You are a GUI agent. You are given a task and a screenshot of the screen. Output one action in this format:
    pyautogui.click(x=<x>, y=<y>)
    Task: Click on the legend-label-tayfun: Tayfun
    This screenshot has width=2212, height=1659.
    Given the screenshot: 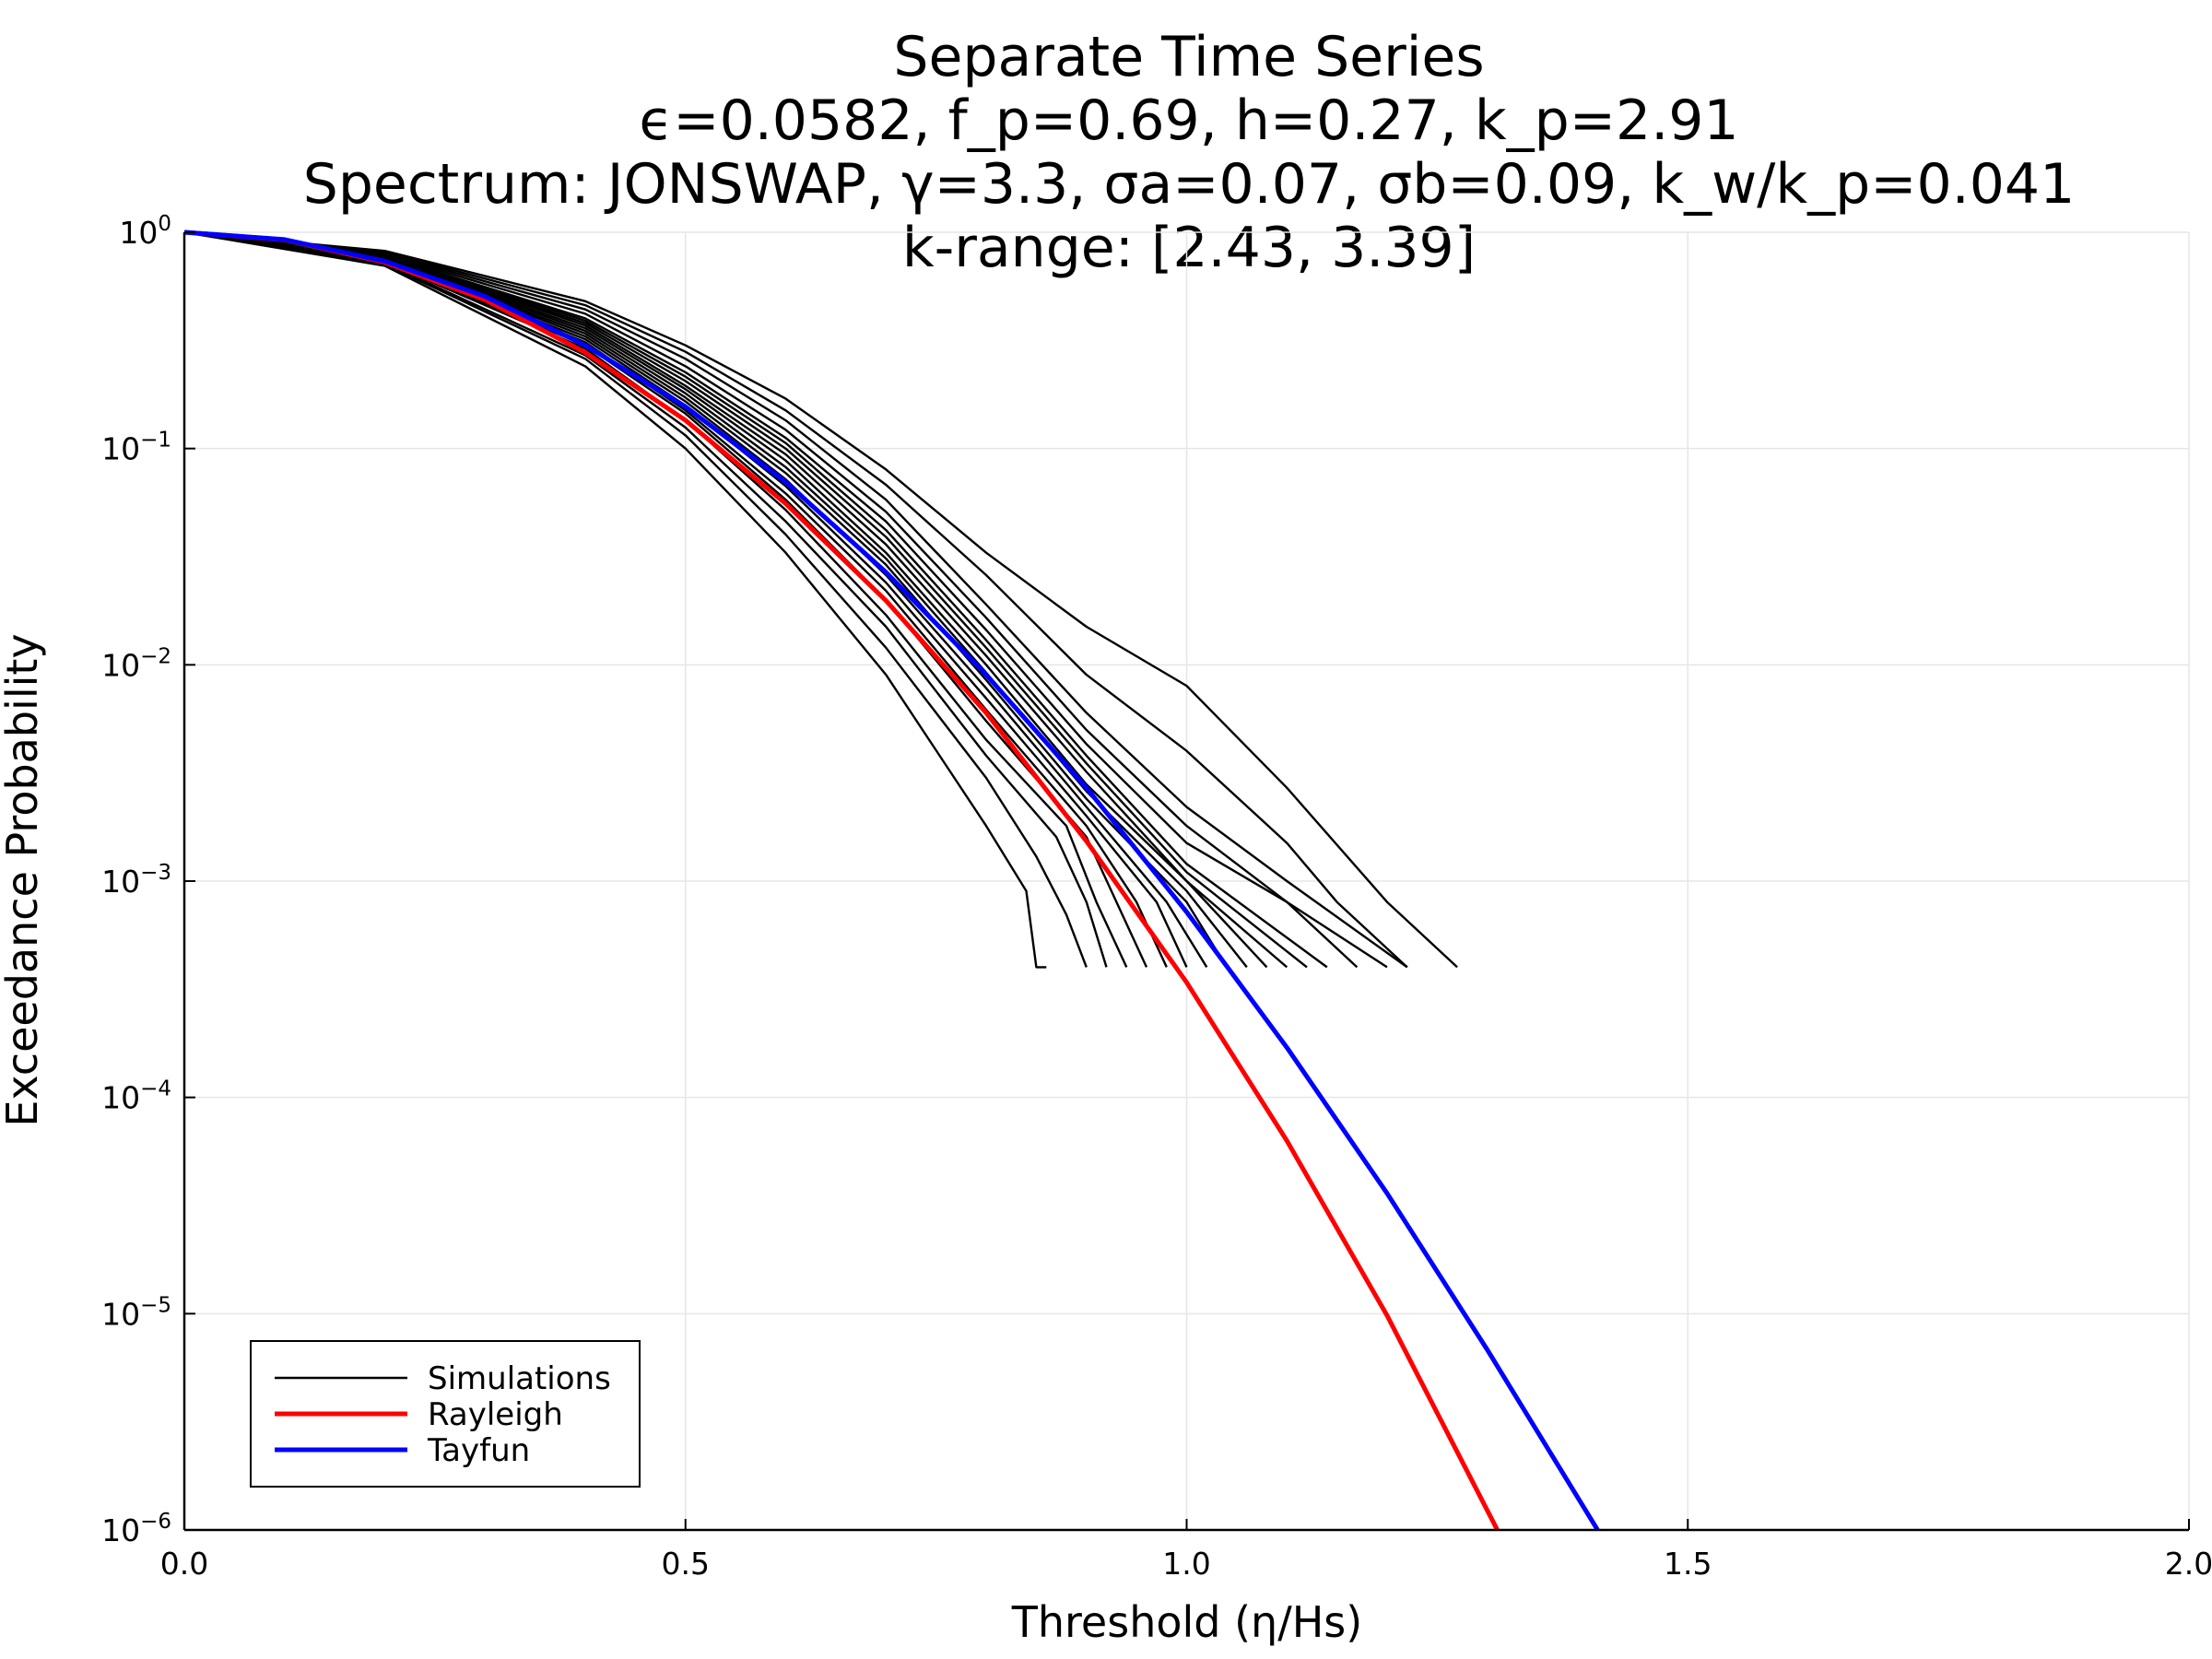 What is the action you would take?
    pyautogui.click(x=478, y=1450)
    